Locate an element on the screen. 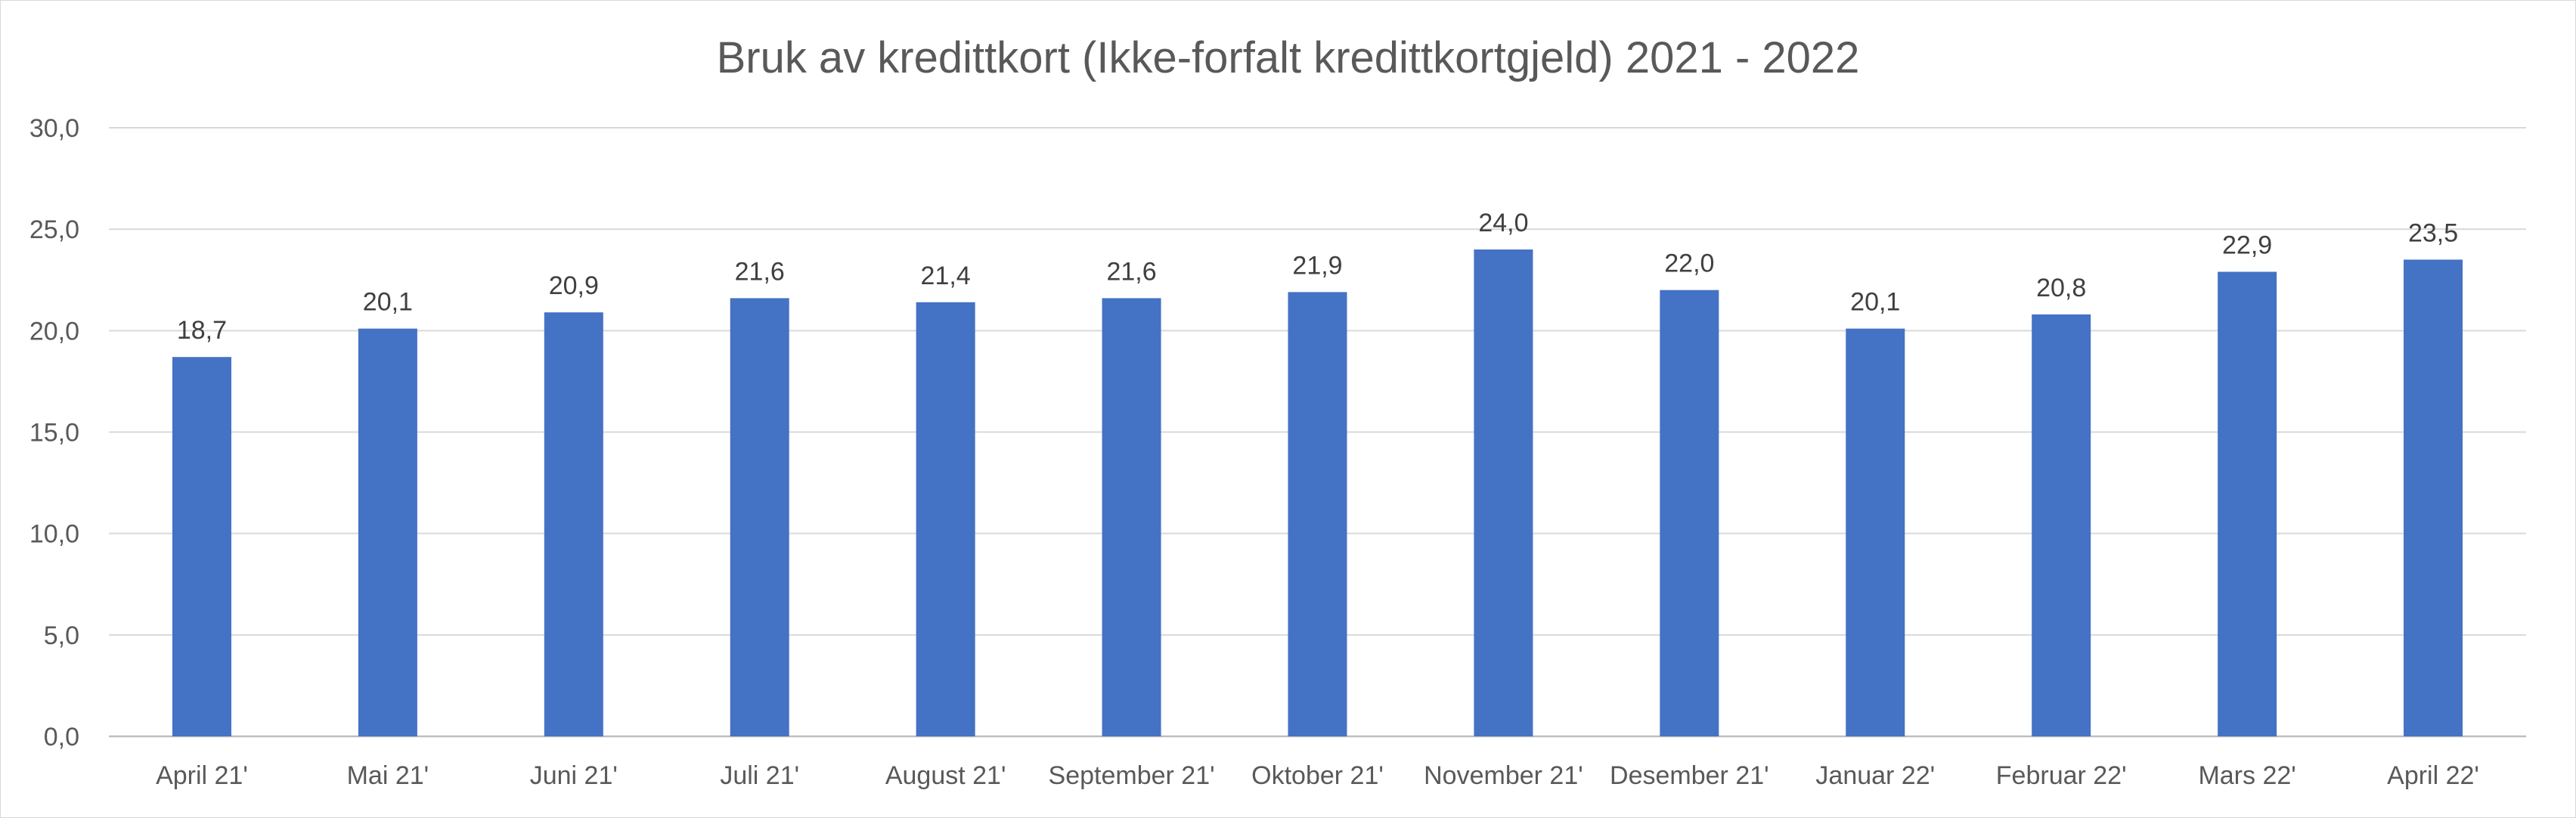 Image resolution: width=2576 pixels, height=818 pixels. x-tick-label: November 21' is located at coordinates (1503, 776).